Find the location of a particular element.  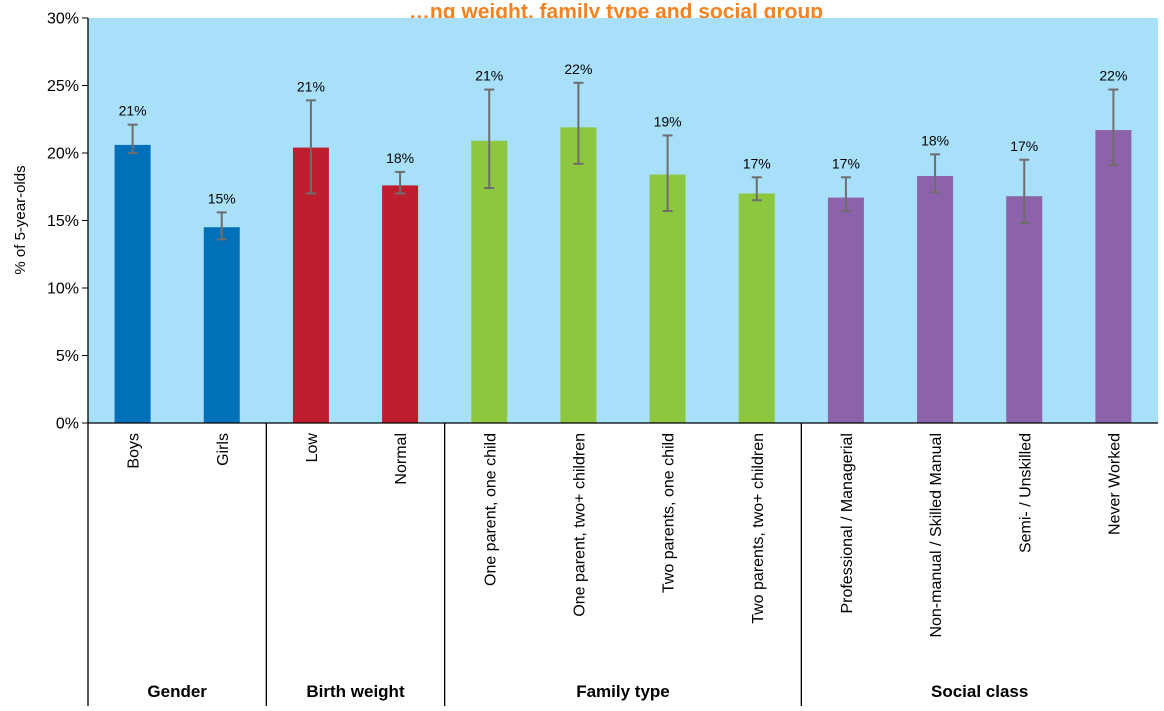

category-label: Non-manual / Skilled Manual is located at coordinates (936, 535).